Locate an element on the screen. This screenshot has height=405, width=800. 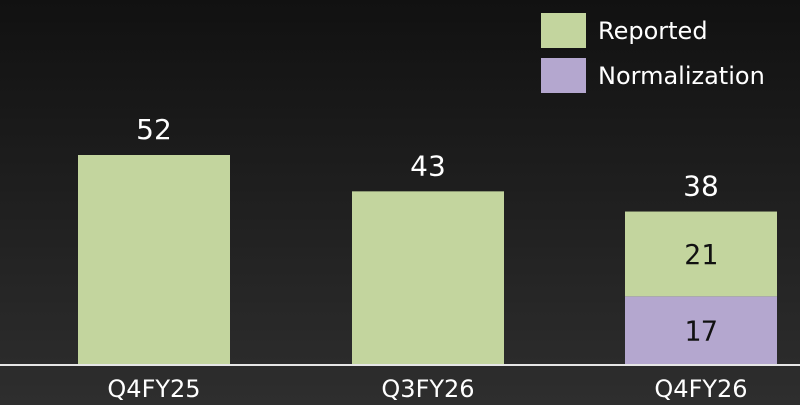
category-label-q4fy25: Q4FY25 is located at coordinates (153, 389).